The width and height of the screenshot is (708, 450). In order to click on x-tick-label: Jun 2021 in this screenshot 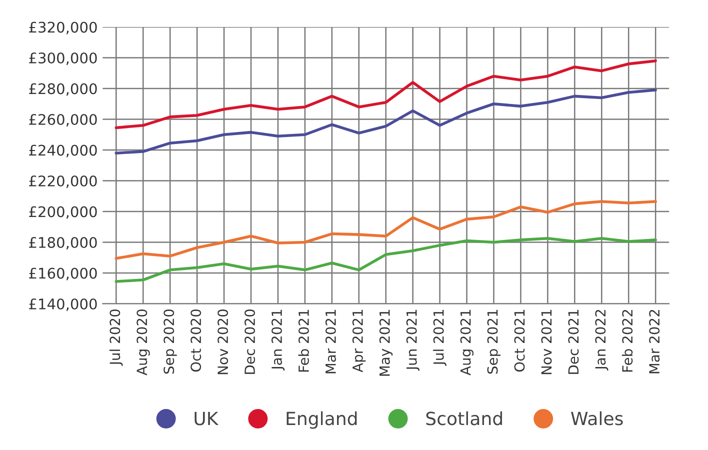, I will do `click(413, 340)`.